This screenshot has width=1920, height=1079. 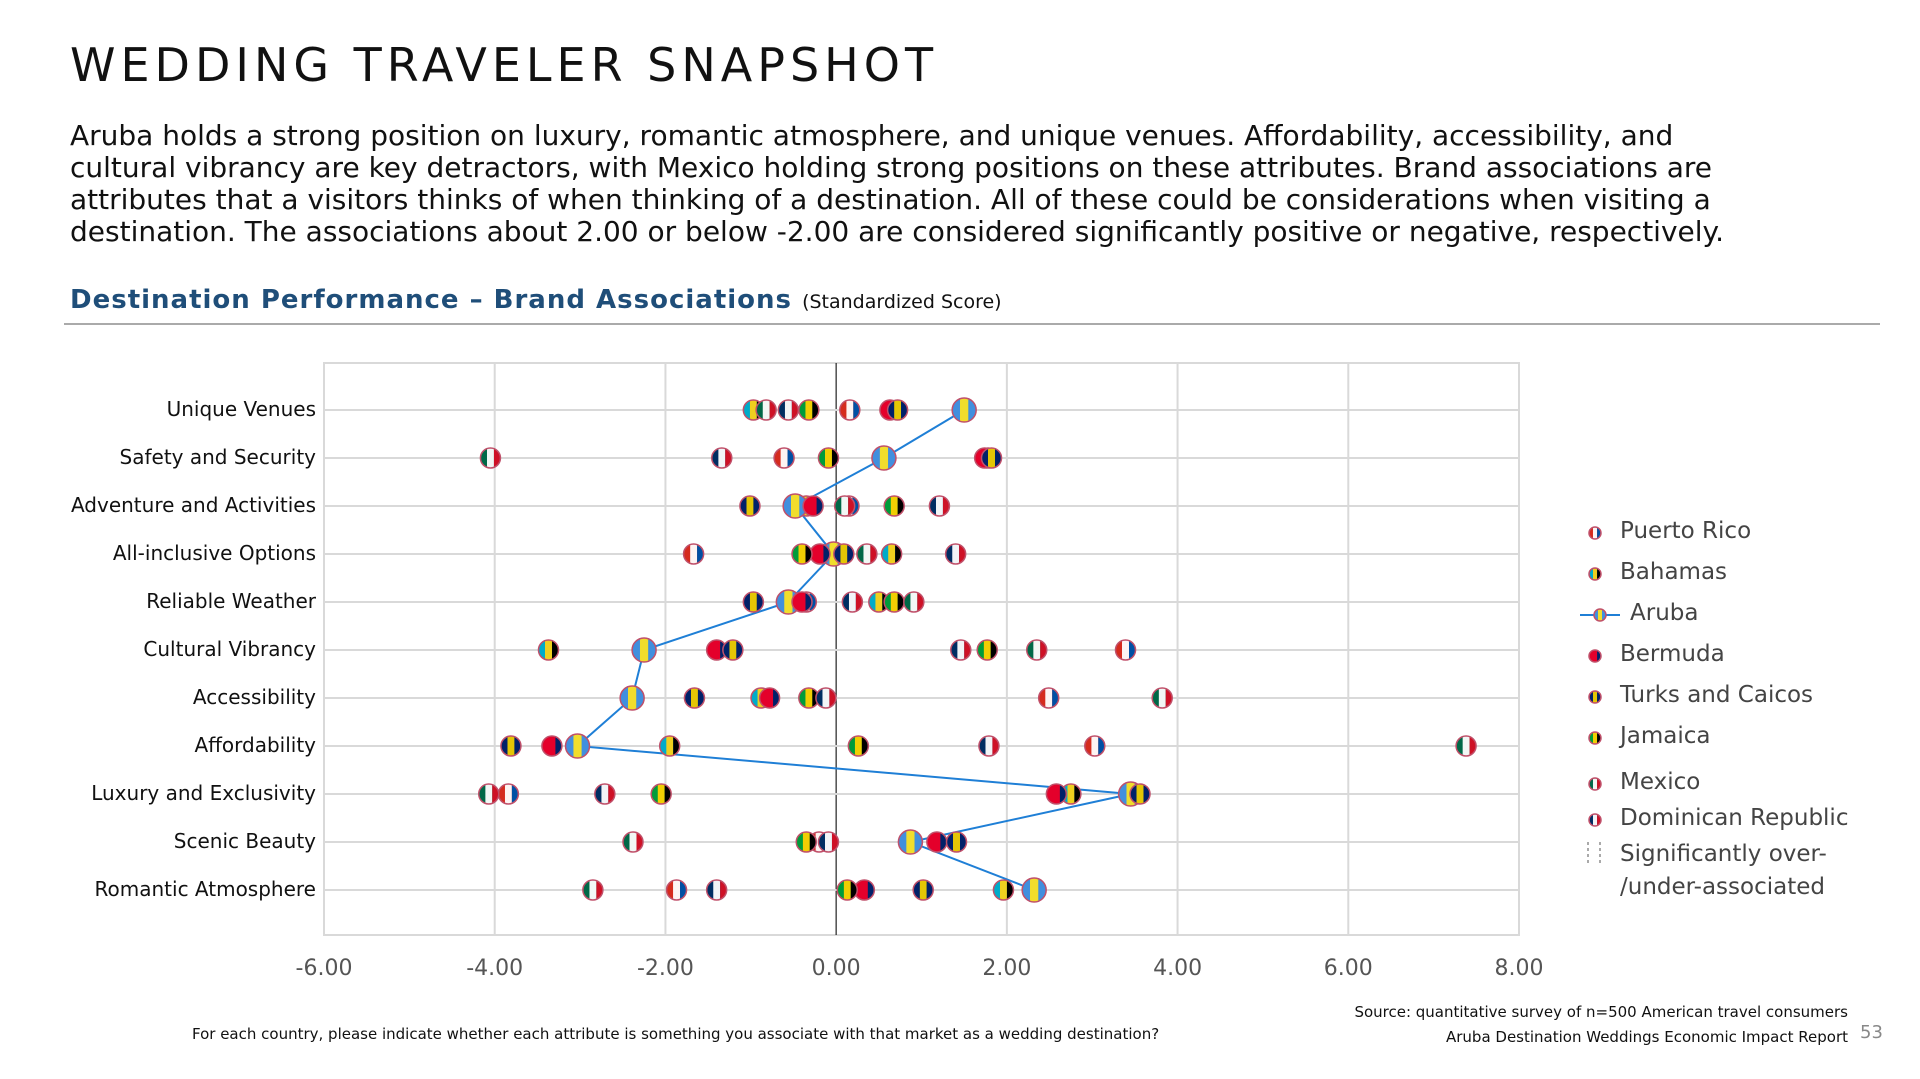 What do you see at coordinates (1348, 968) in the screenshot?
I see `x-tick-label: 6.00` at bounding box center [1348, 968].